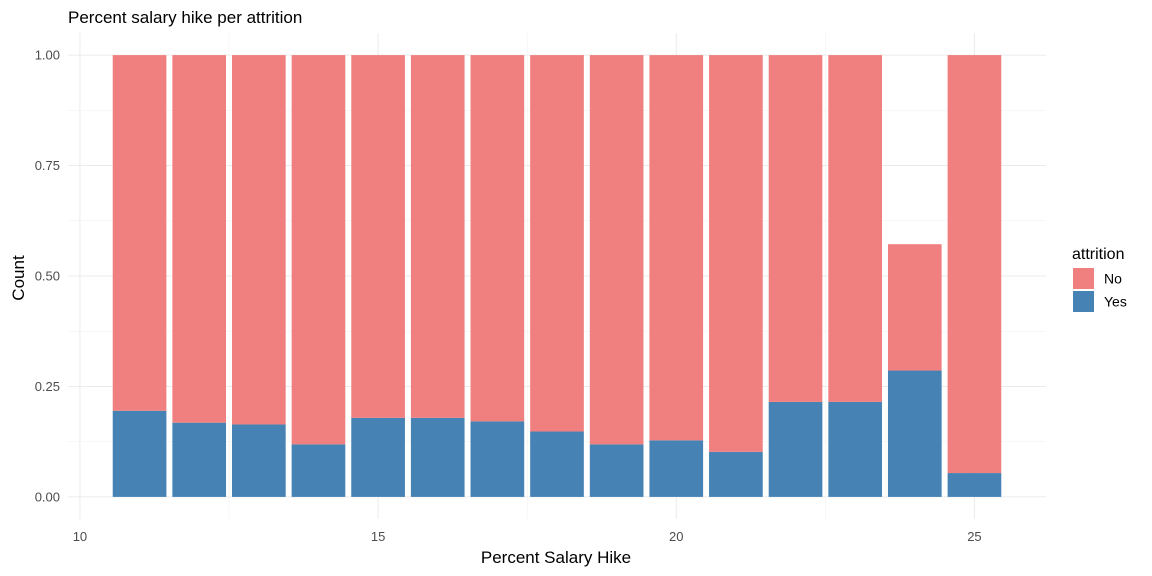 The height and width of the screenshot is (576, 1152). What do you see at coordinates (1099, 279) in the screenshot?
I see `legend: attrition No Yes` at bounding box center [1099, 279].